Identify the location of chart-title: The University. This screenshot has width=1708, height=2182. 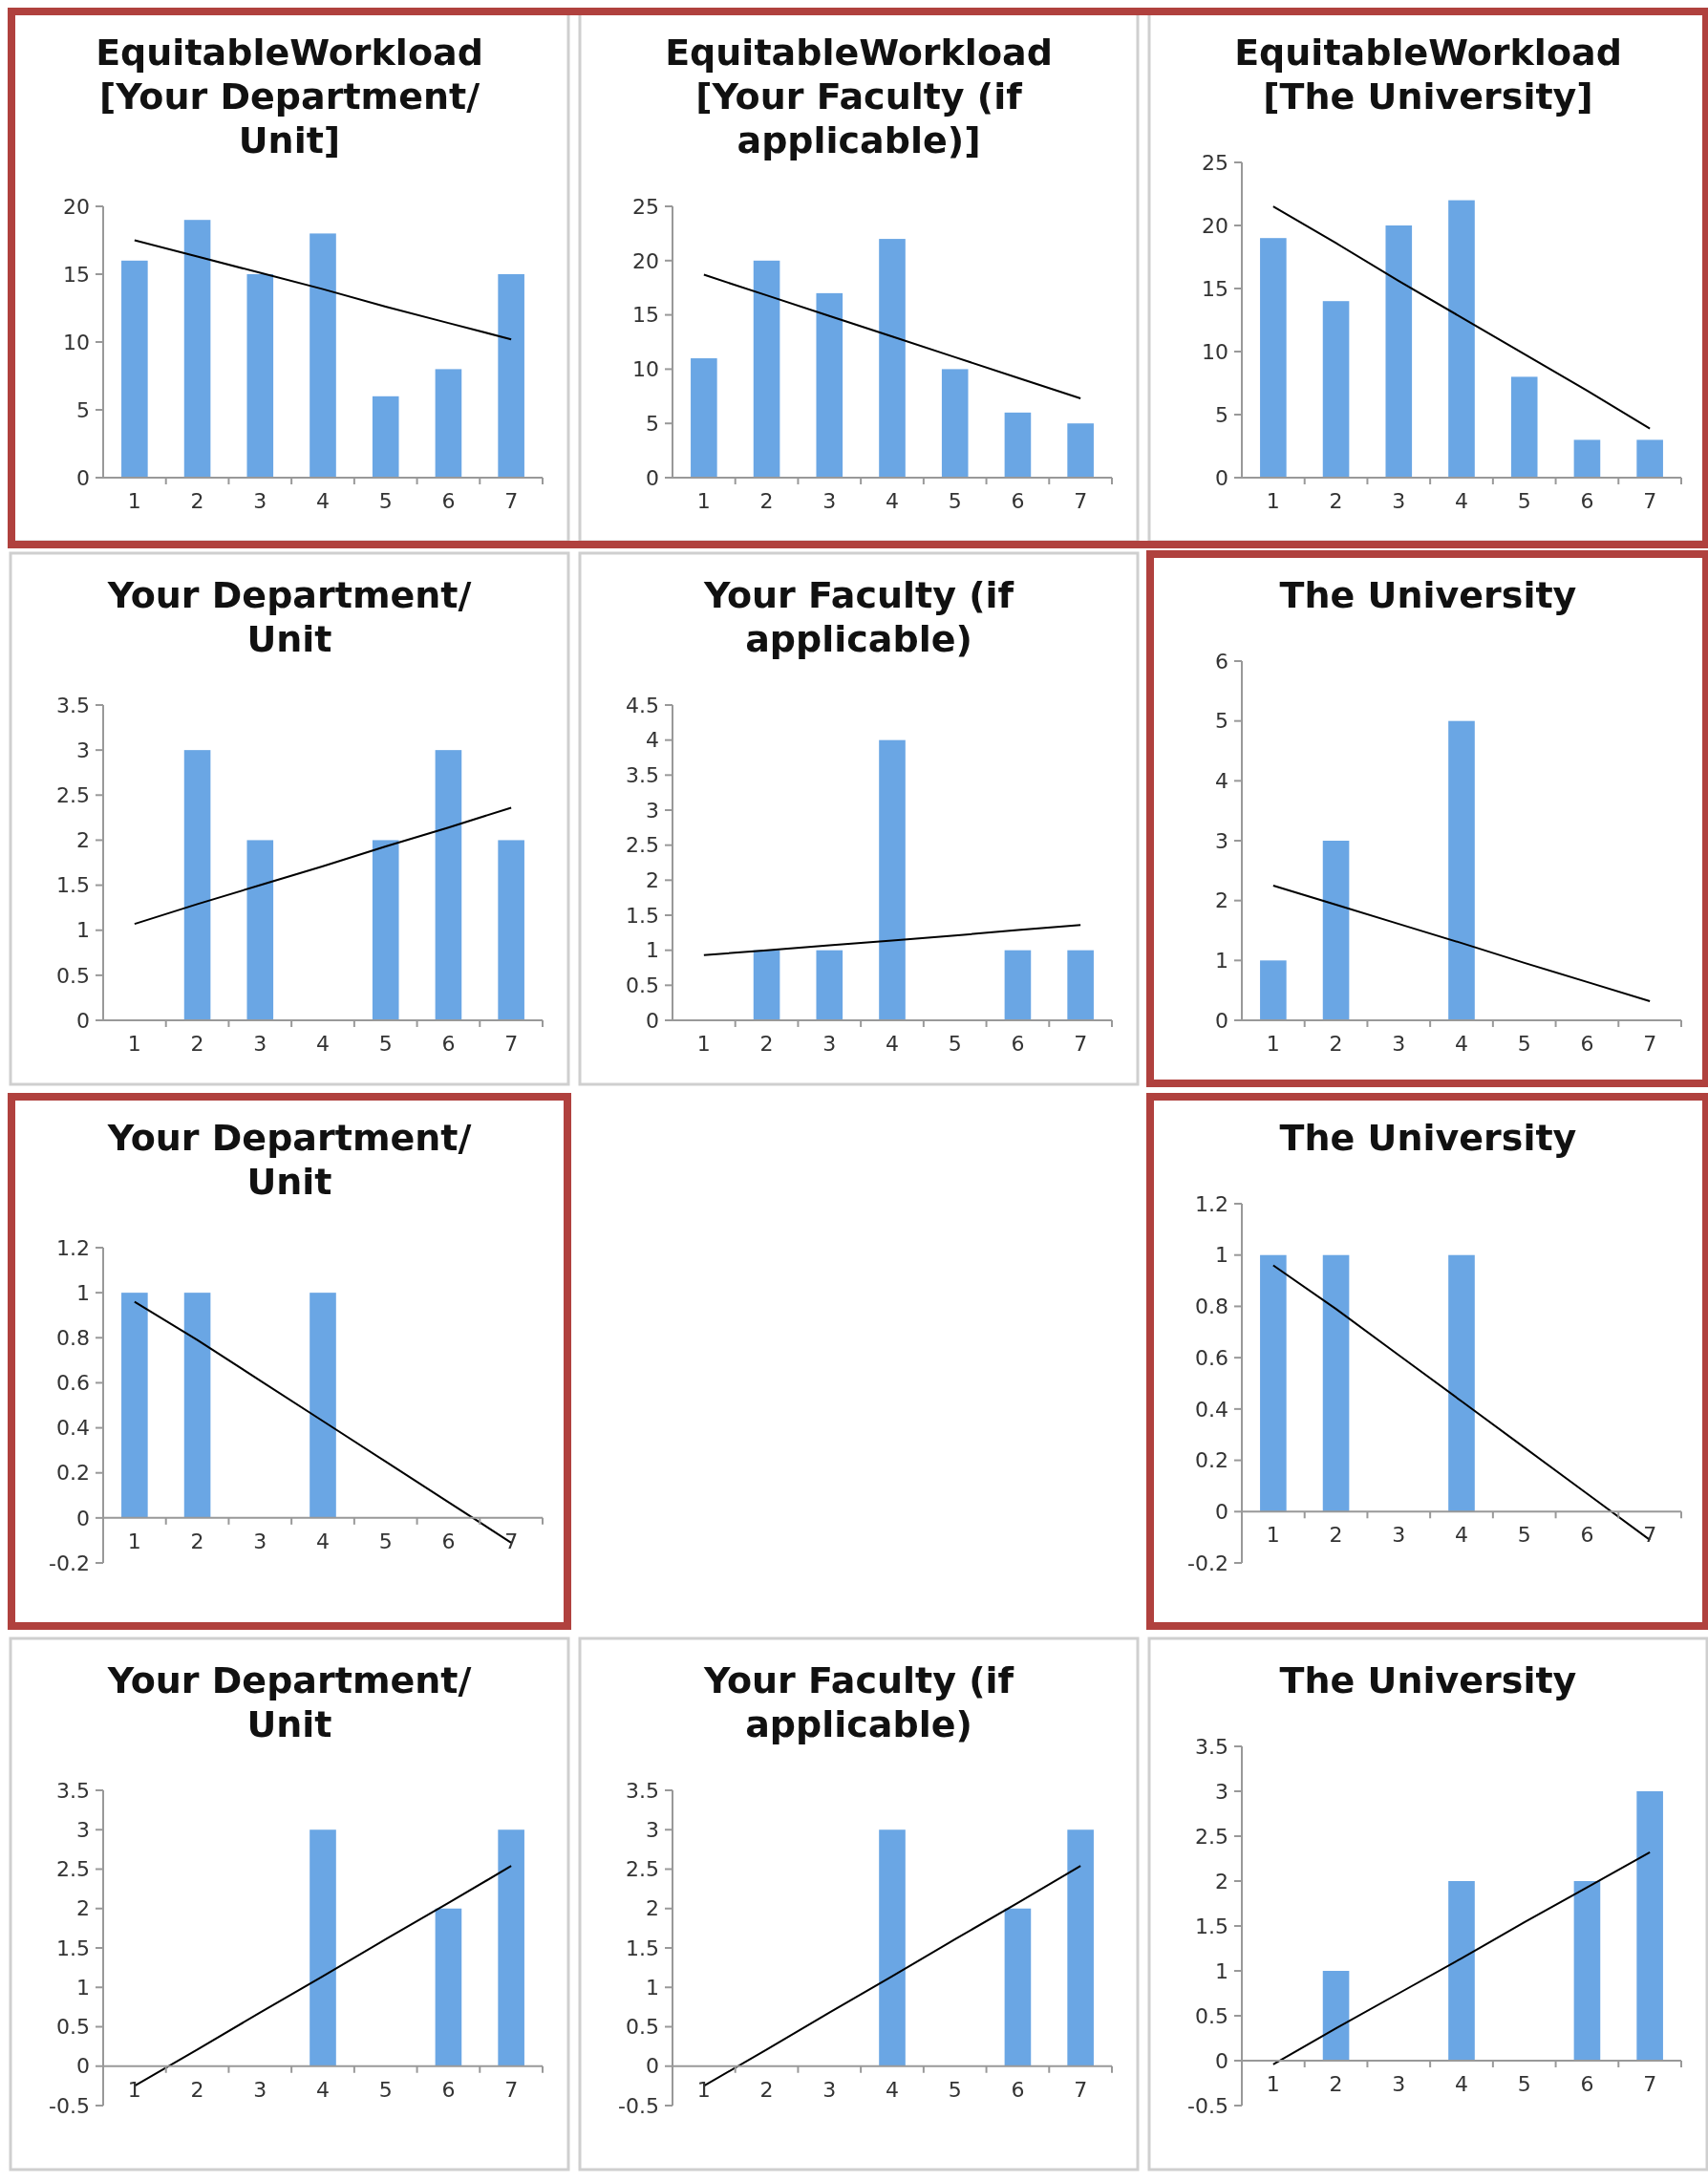
(1428, 1138).